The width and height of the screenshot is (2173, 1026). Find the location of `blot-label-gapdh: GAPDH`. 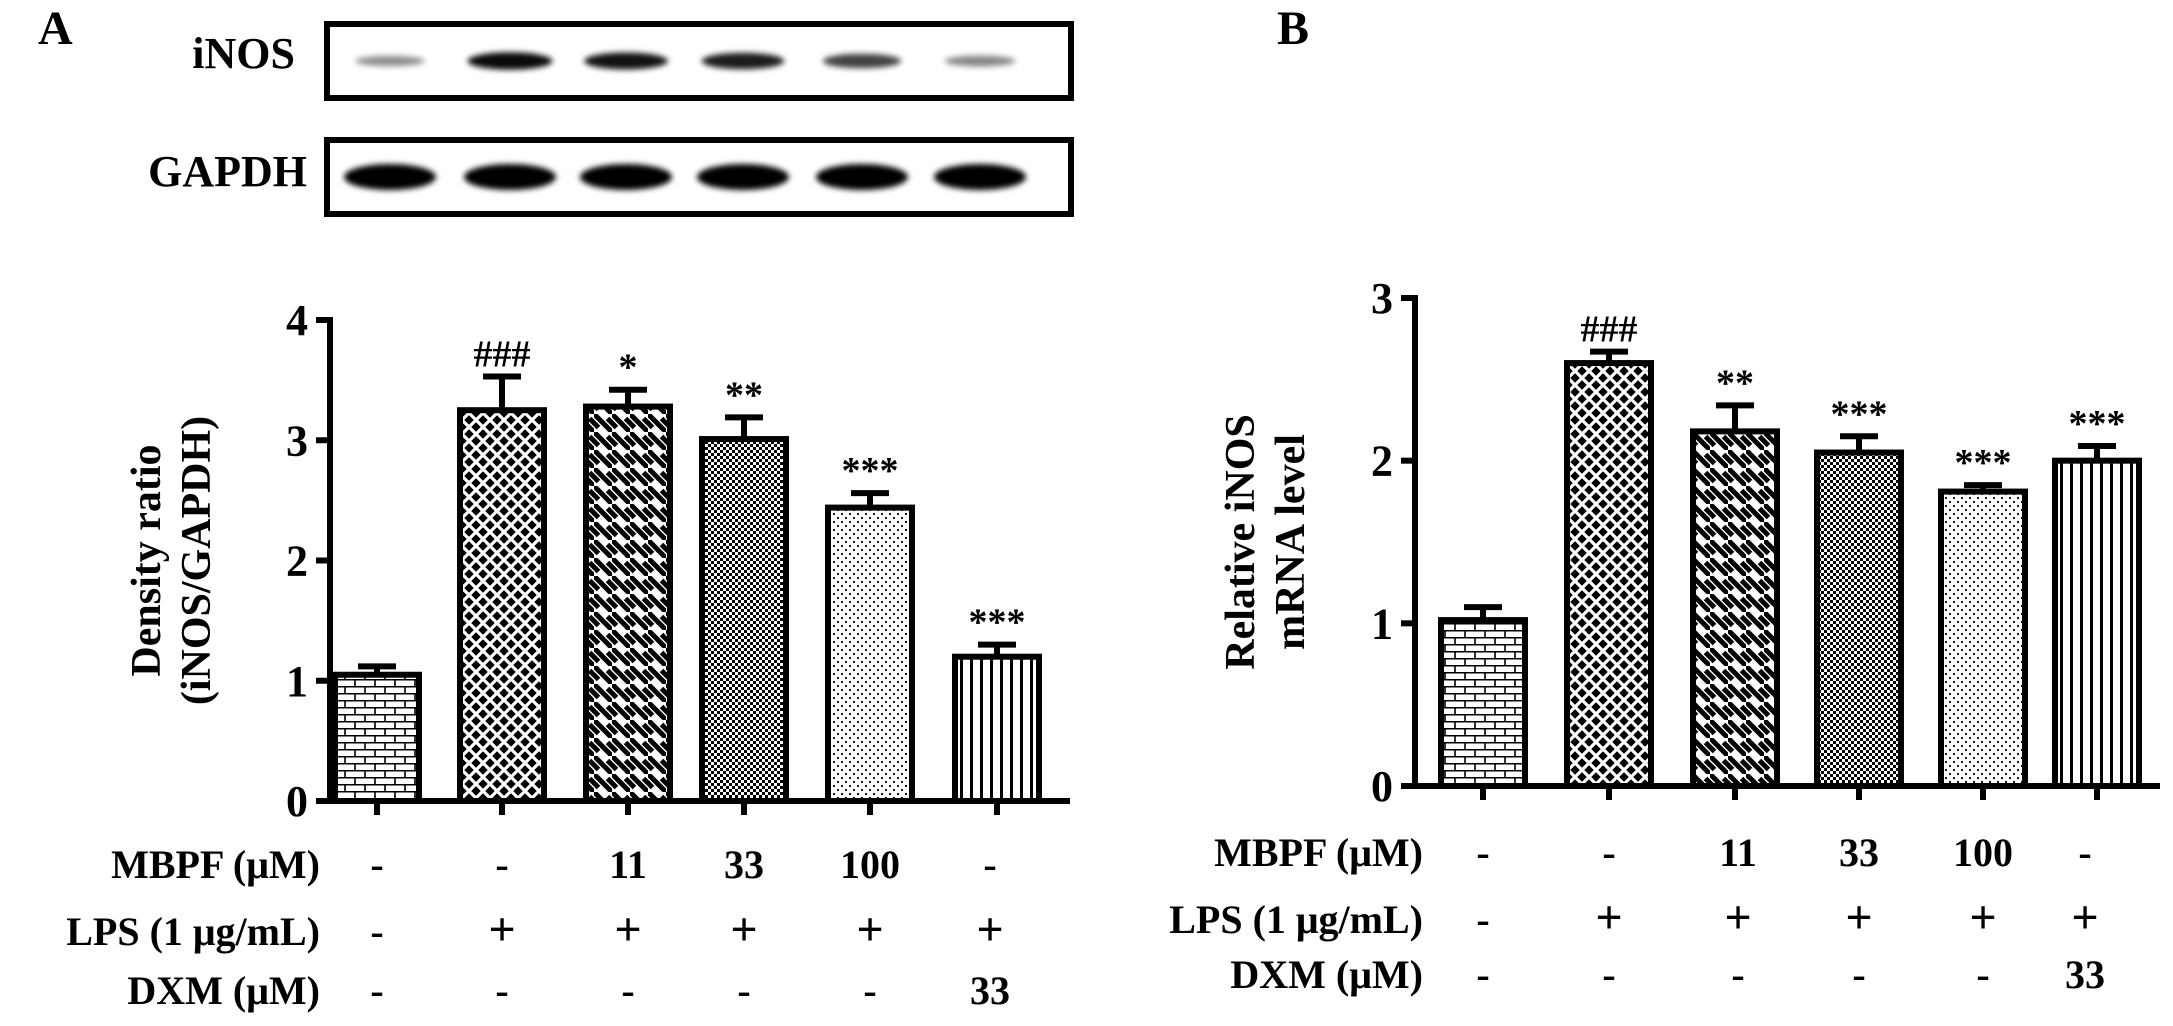

blot-label-gapdh: GAPDH is located at coordinates (227, 171).